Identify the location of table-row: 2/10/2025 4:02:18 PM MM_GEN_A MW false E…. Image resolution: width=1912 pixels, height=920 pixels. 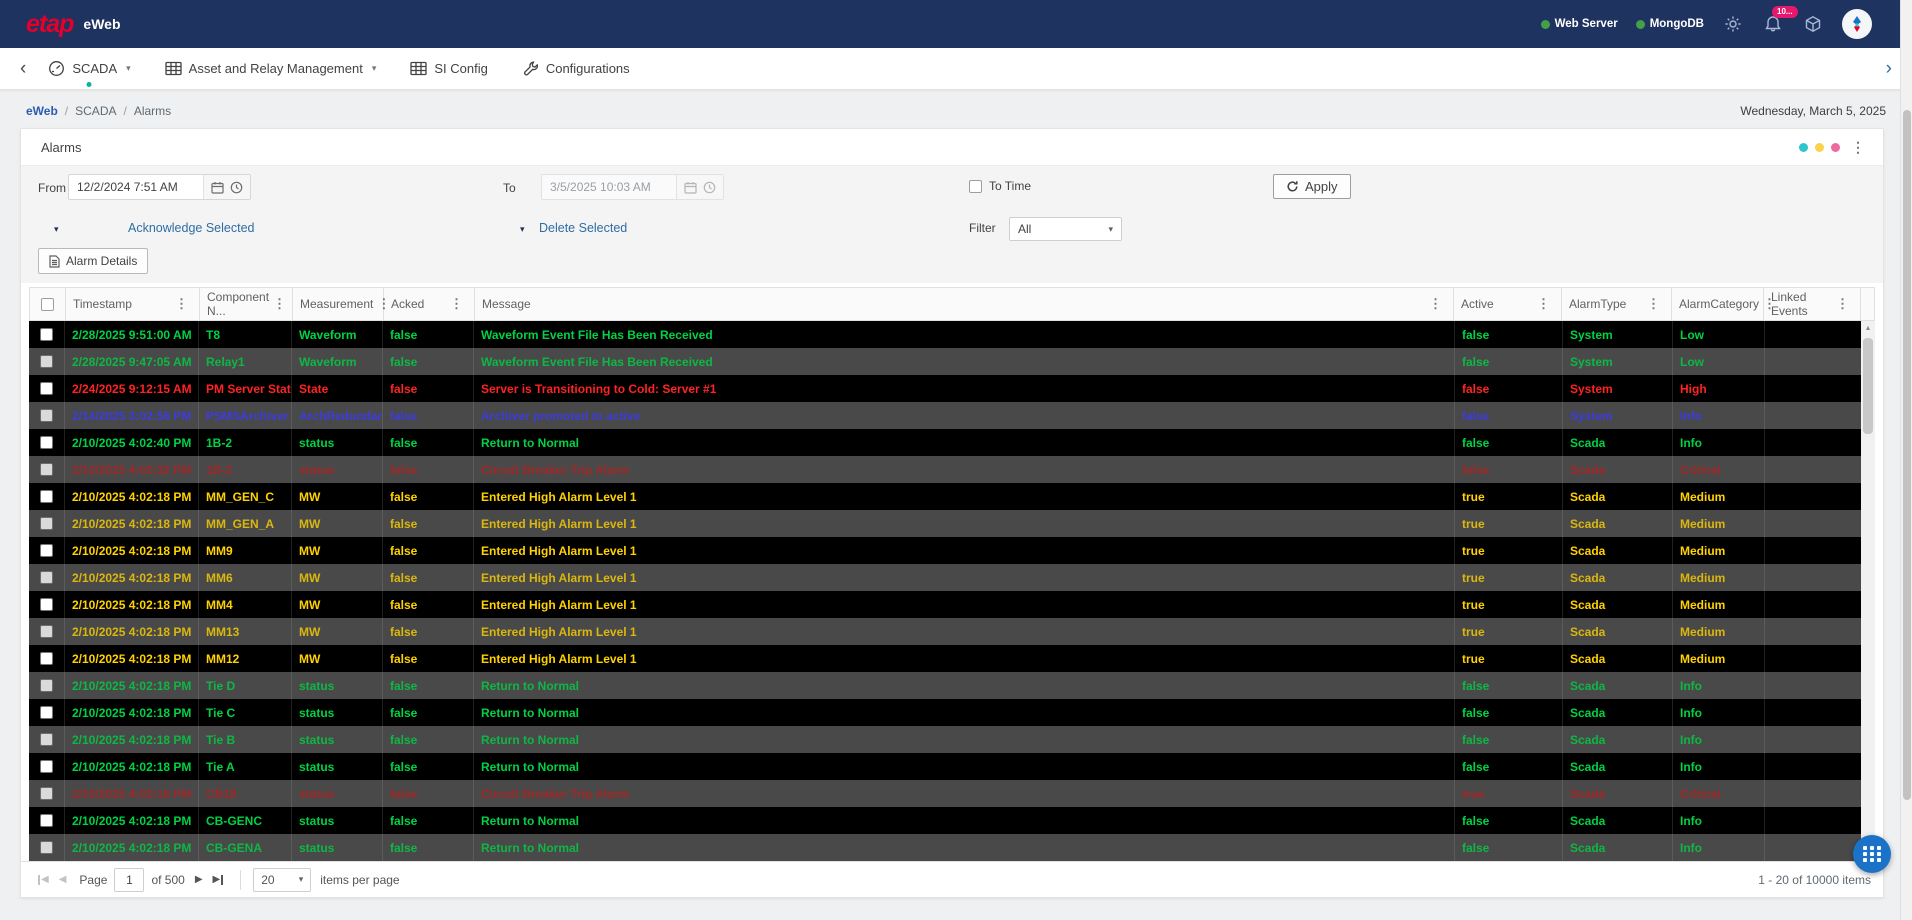
(945, 523).